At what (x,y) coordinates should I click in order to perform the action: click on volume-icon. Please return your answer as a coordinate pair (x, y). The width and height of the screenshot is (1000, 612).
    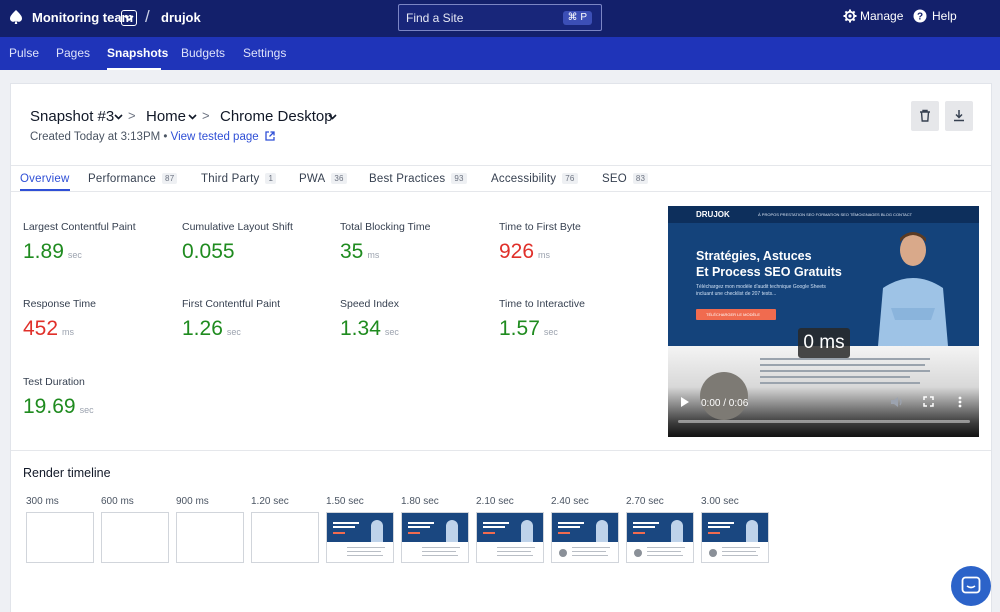
    Looking at the image, I should click on (896, 402).